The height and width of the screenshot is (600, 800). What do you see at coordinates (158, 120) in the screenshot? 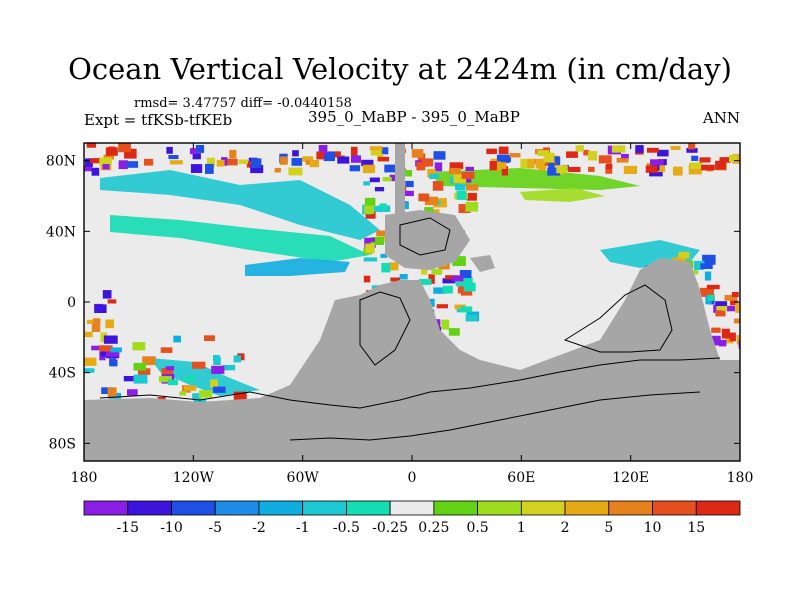
I see `experiment-label: Expt = tfKSb-tfKEb` at bounding box center [158, 120].